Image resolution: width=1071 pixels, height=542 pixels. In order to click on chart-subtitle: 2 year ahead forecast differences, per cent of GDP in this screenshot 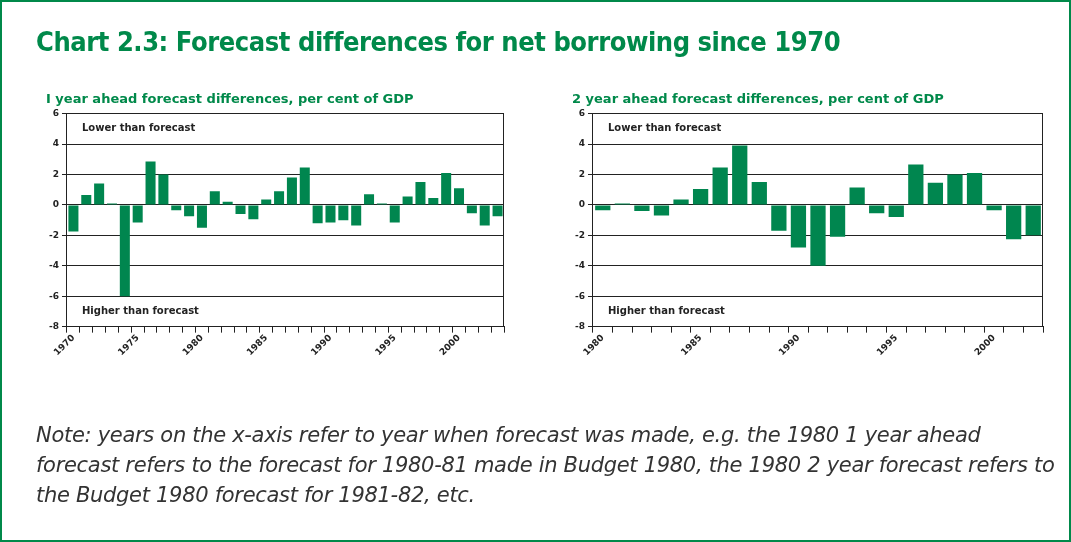, I will do `click(758, 99)`.